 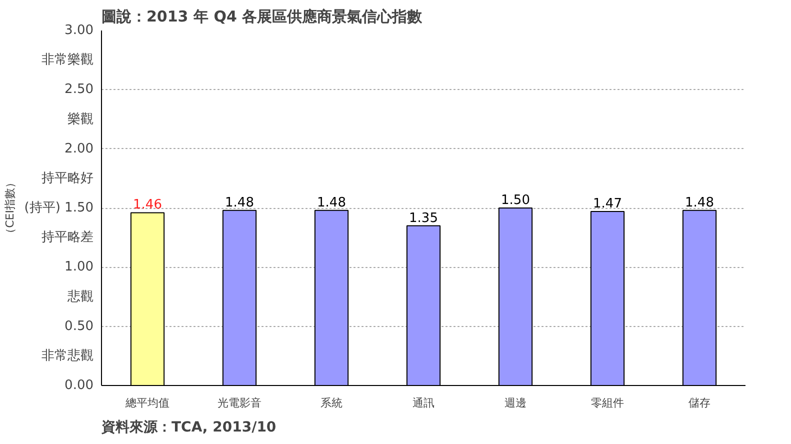 What do you see at coordinates (59, 208) in the screenshot?
I see `y-tick-label: (持平) 1.50` at bounding box center [59, 208].